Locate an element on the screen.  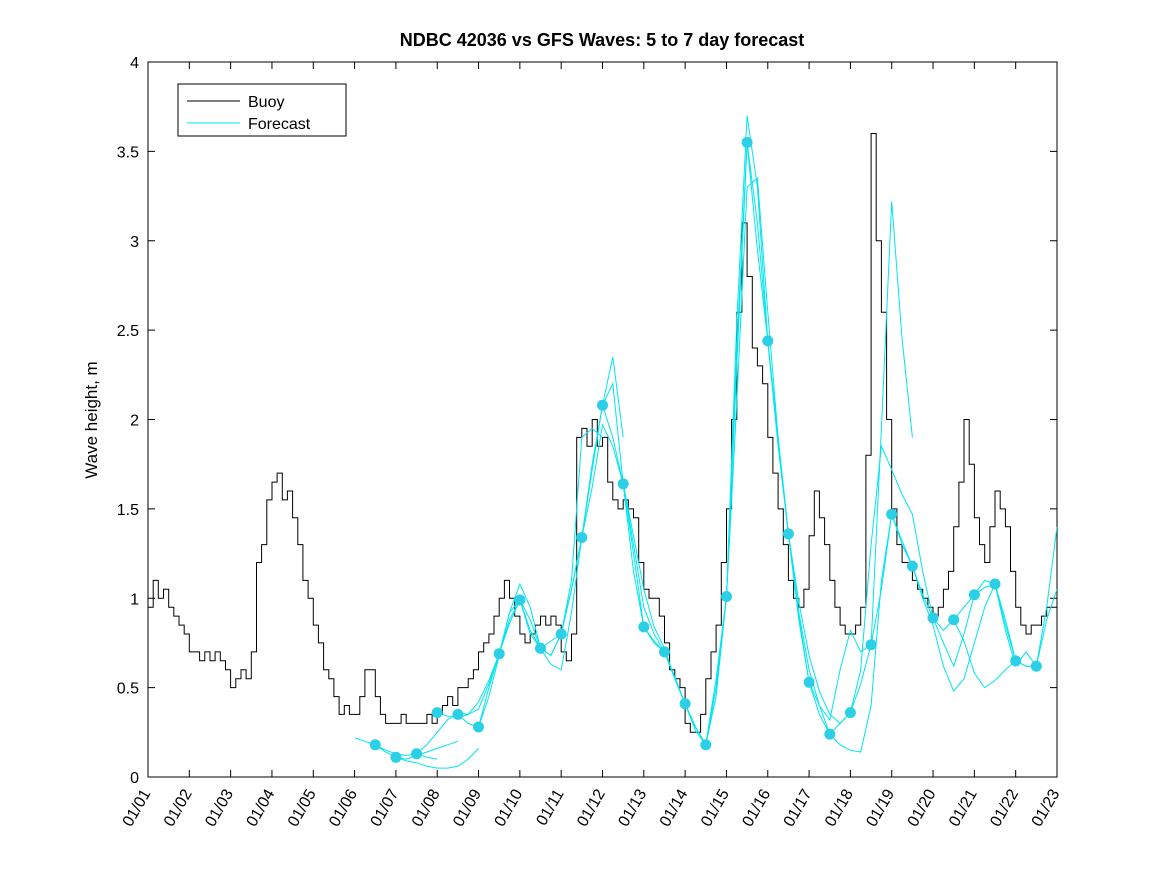
y-tick-label: 0 is located at coordinates (134, 778).